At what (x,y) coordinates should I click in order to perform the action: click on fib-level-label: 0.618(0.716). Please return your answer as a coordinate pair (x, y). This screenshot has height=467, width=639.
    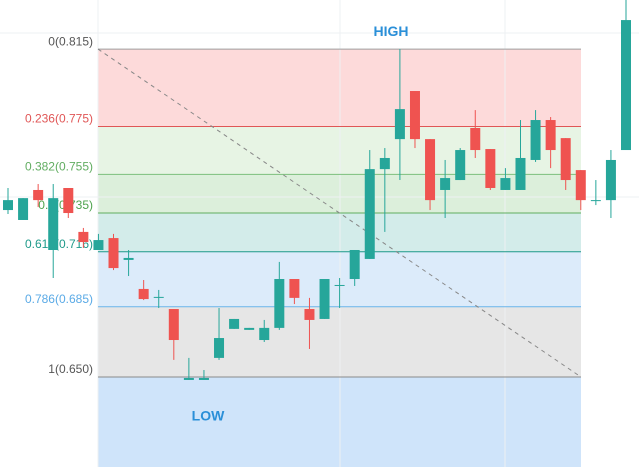
    Looking at the image, I should click on (59, 244).